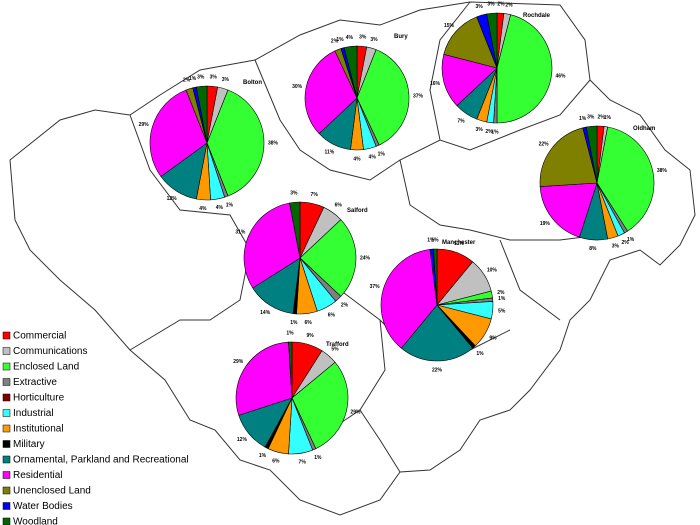  What do you see at coordinates (492, 270) in the screenshot?
I see `value-label: 10%` at bounding box center [492, 270].